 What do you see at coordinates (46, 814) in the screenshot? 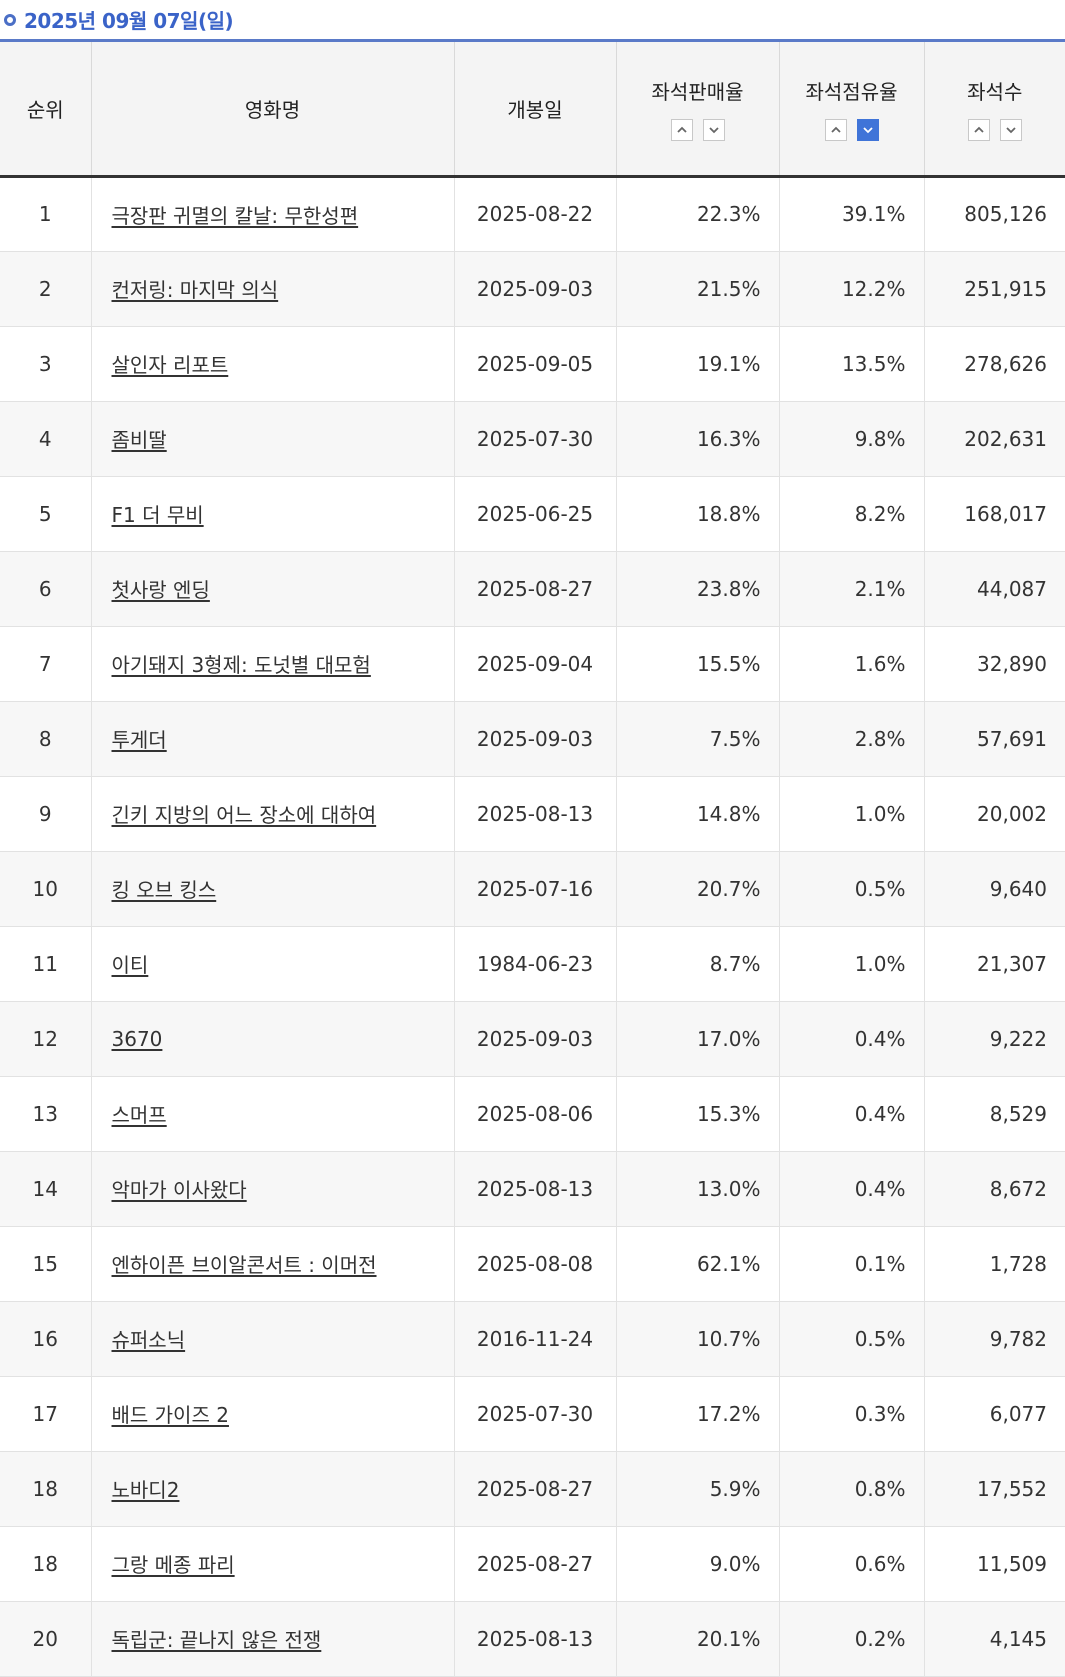
I see `rank-cell: 9` at bounding box center [46, 814].